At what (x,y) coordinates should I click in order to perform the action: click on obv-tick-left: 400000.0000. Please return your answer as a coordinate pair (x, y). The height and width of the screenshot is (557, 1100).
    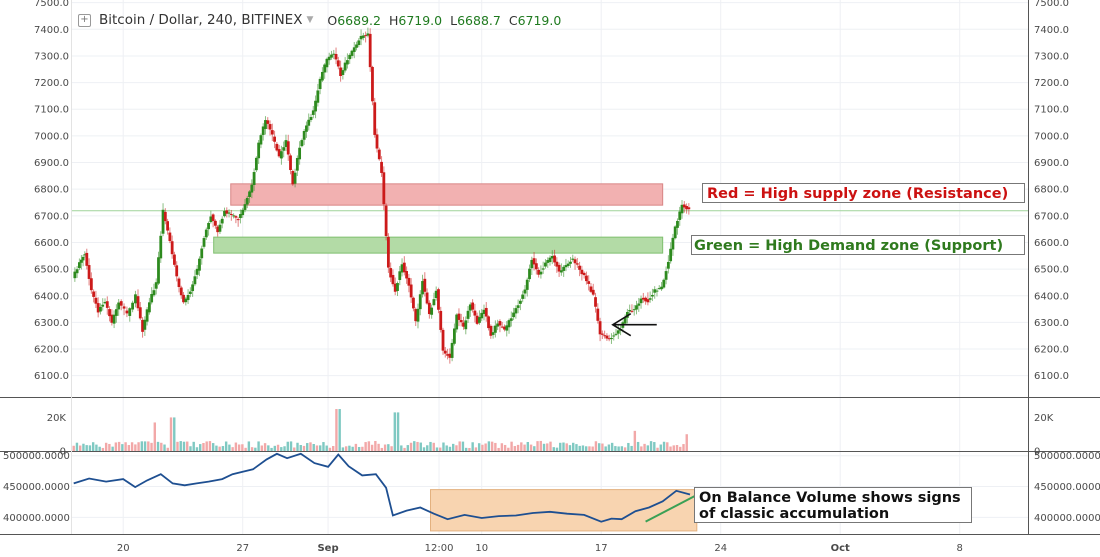
    Looking at the image, I should click on (36, 518).